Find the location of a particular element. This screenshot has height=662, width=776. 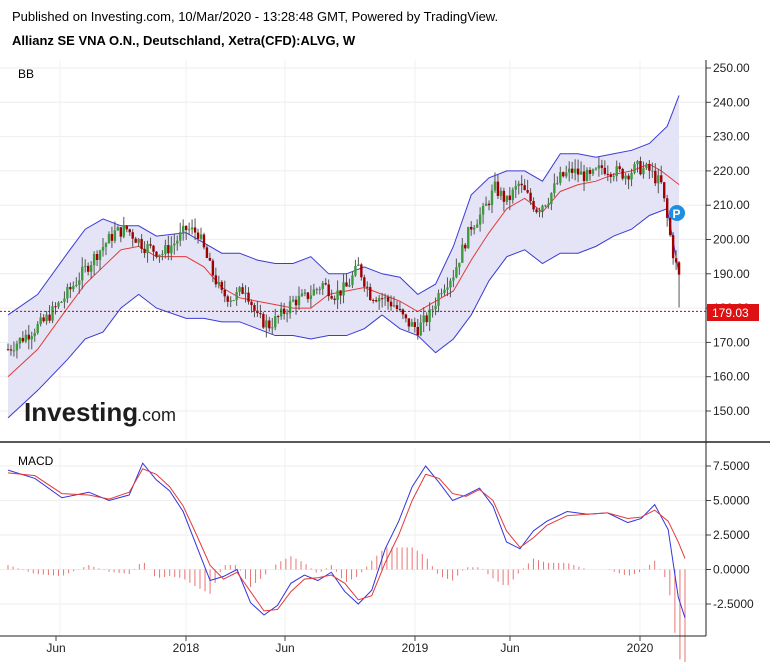

logo-suffix: .com is located at coordinates (156, 415).